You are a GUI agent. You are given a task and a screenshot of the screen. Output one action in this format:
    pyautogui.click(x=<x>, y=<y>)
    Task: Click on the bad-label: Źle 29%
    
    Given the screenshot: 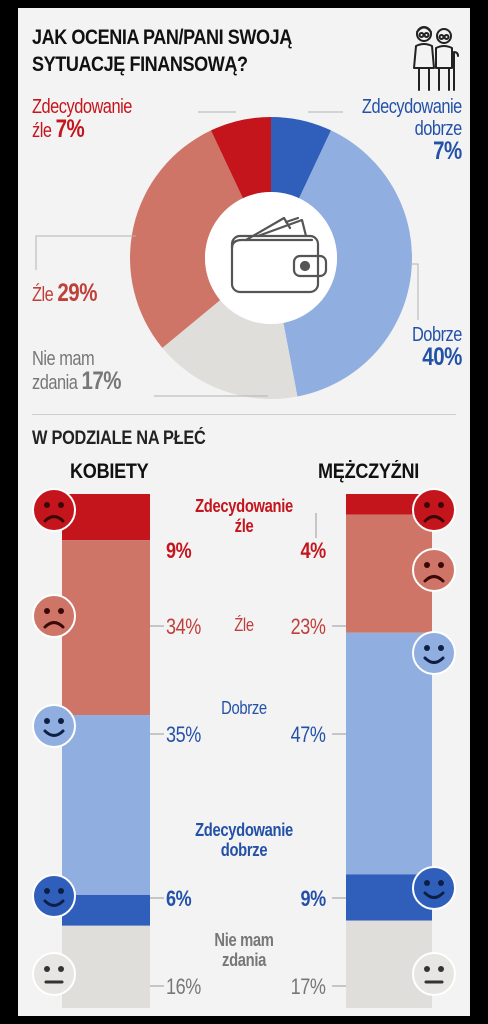 What is the action you would take?
    pyautogui.click(x=64, y=293)
    